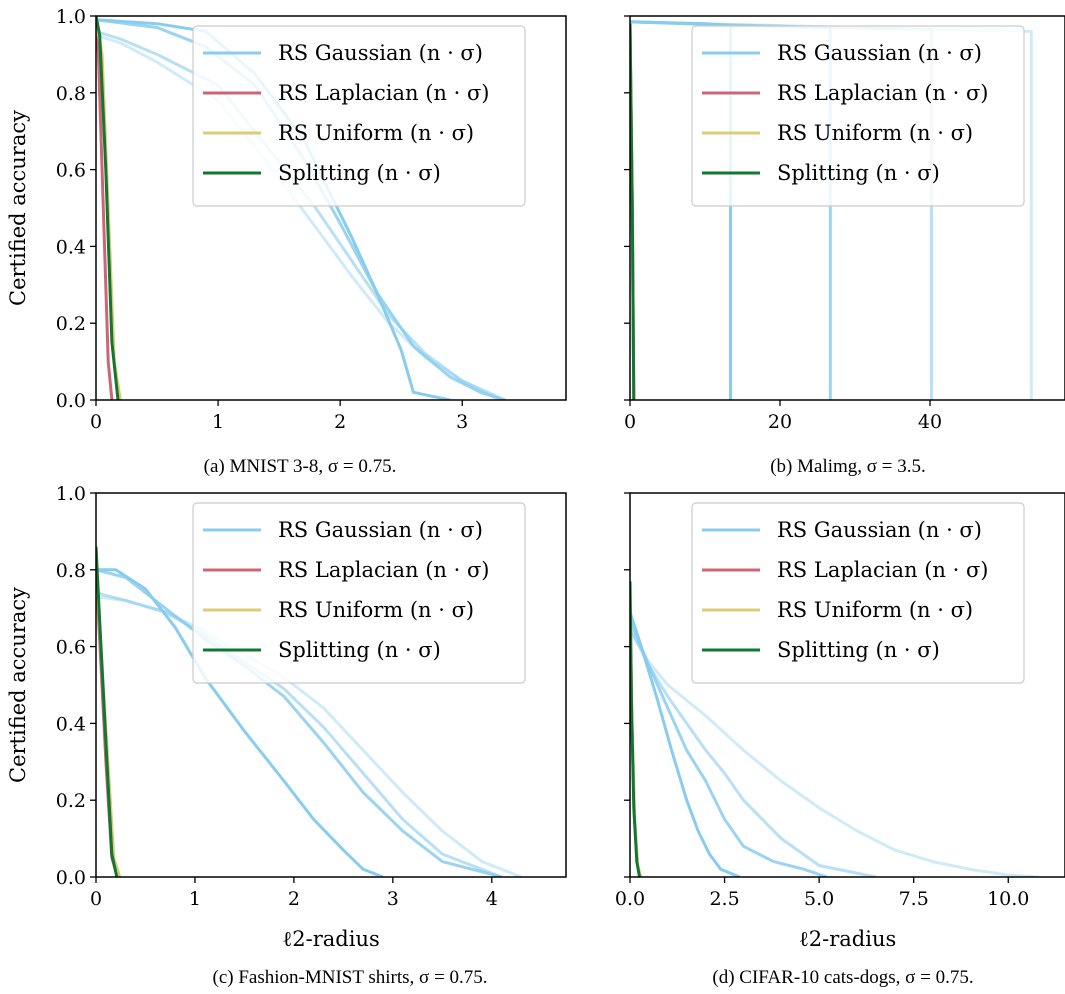  What do you see at coordinates (930, 422) in the screenshot?
I see `x-tick-label: 40` at bounding box center [930, 422].